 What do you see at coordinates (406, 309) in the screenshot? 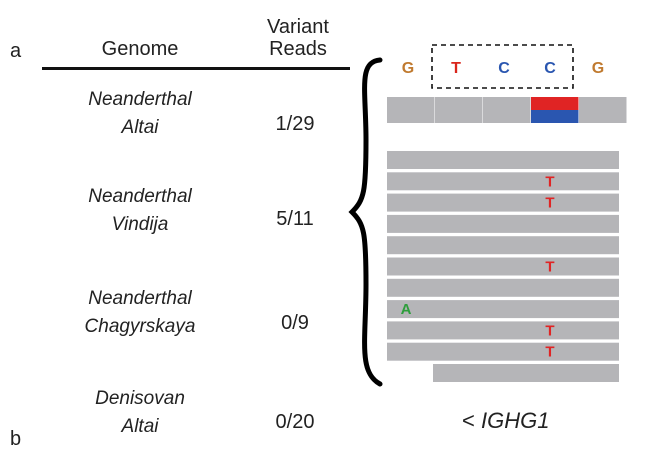
I see `read-mismatch-base: A` at bounding box center [406, 309].